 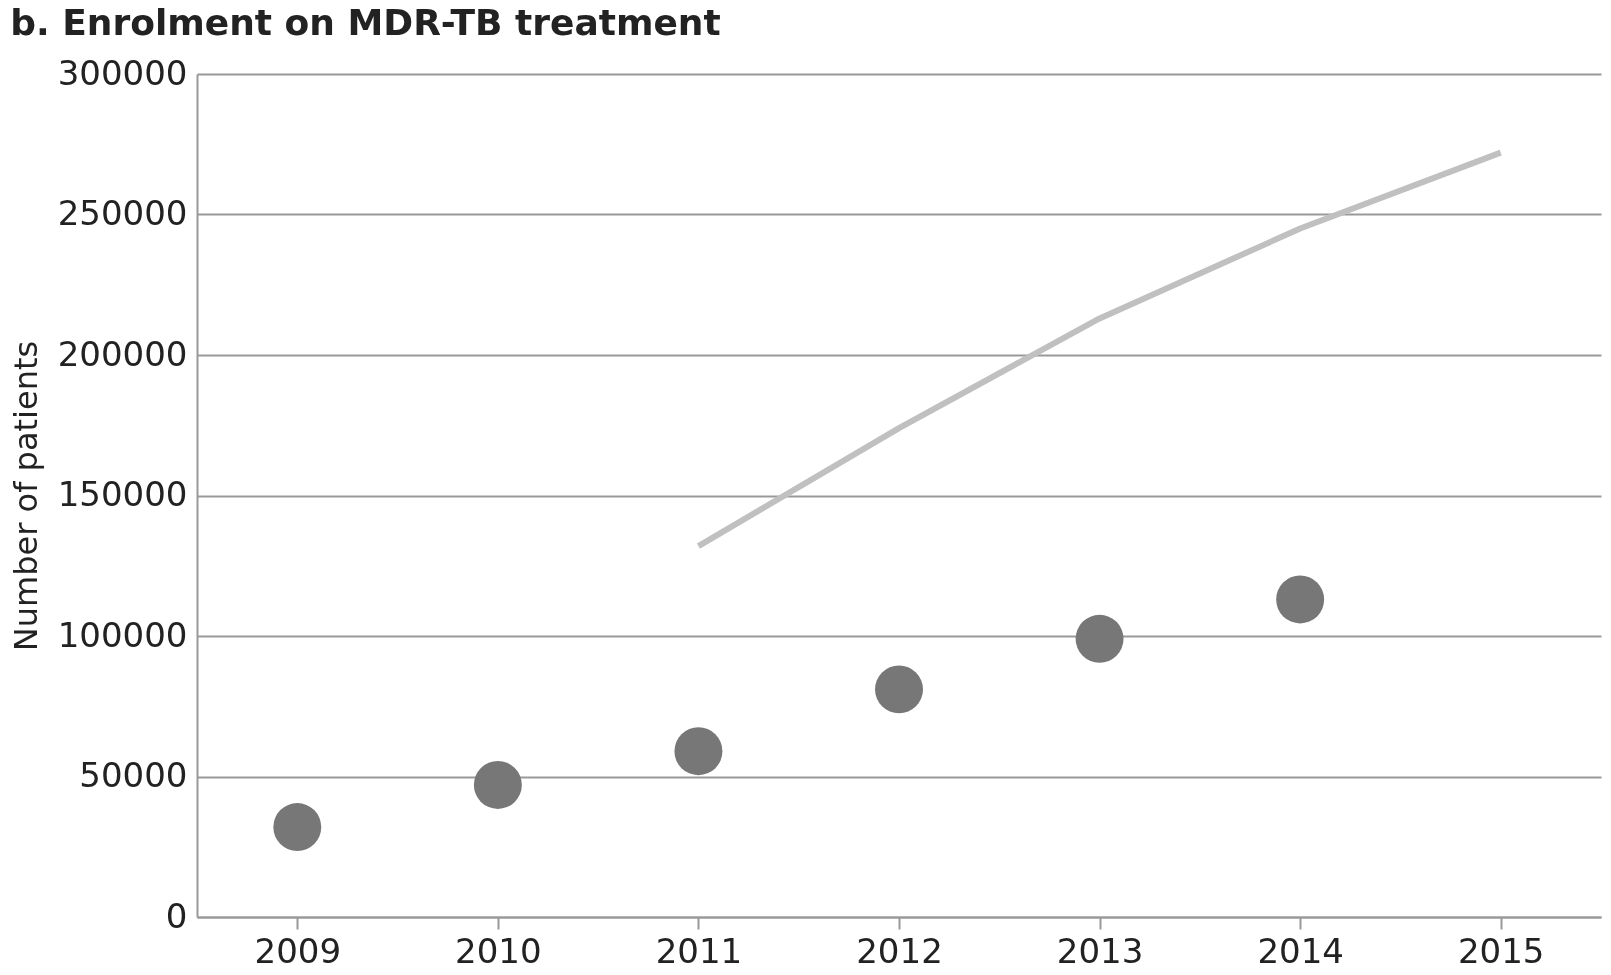 What do you see at coordinates (122, 213) in the screenshot?
I see `y-tick-label: 250000` at bounding box center [122, 213].